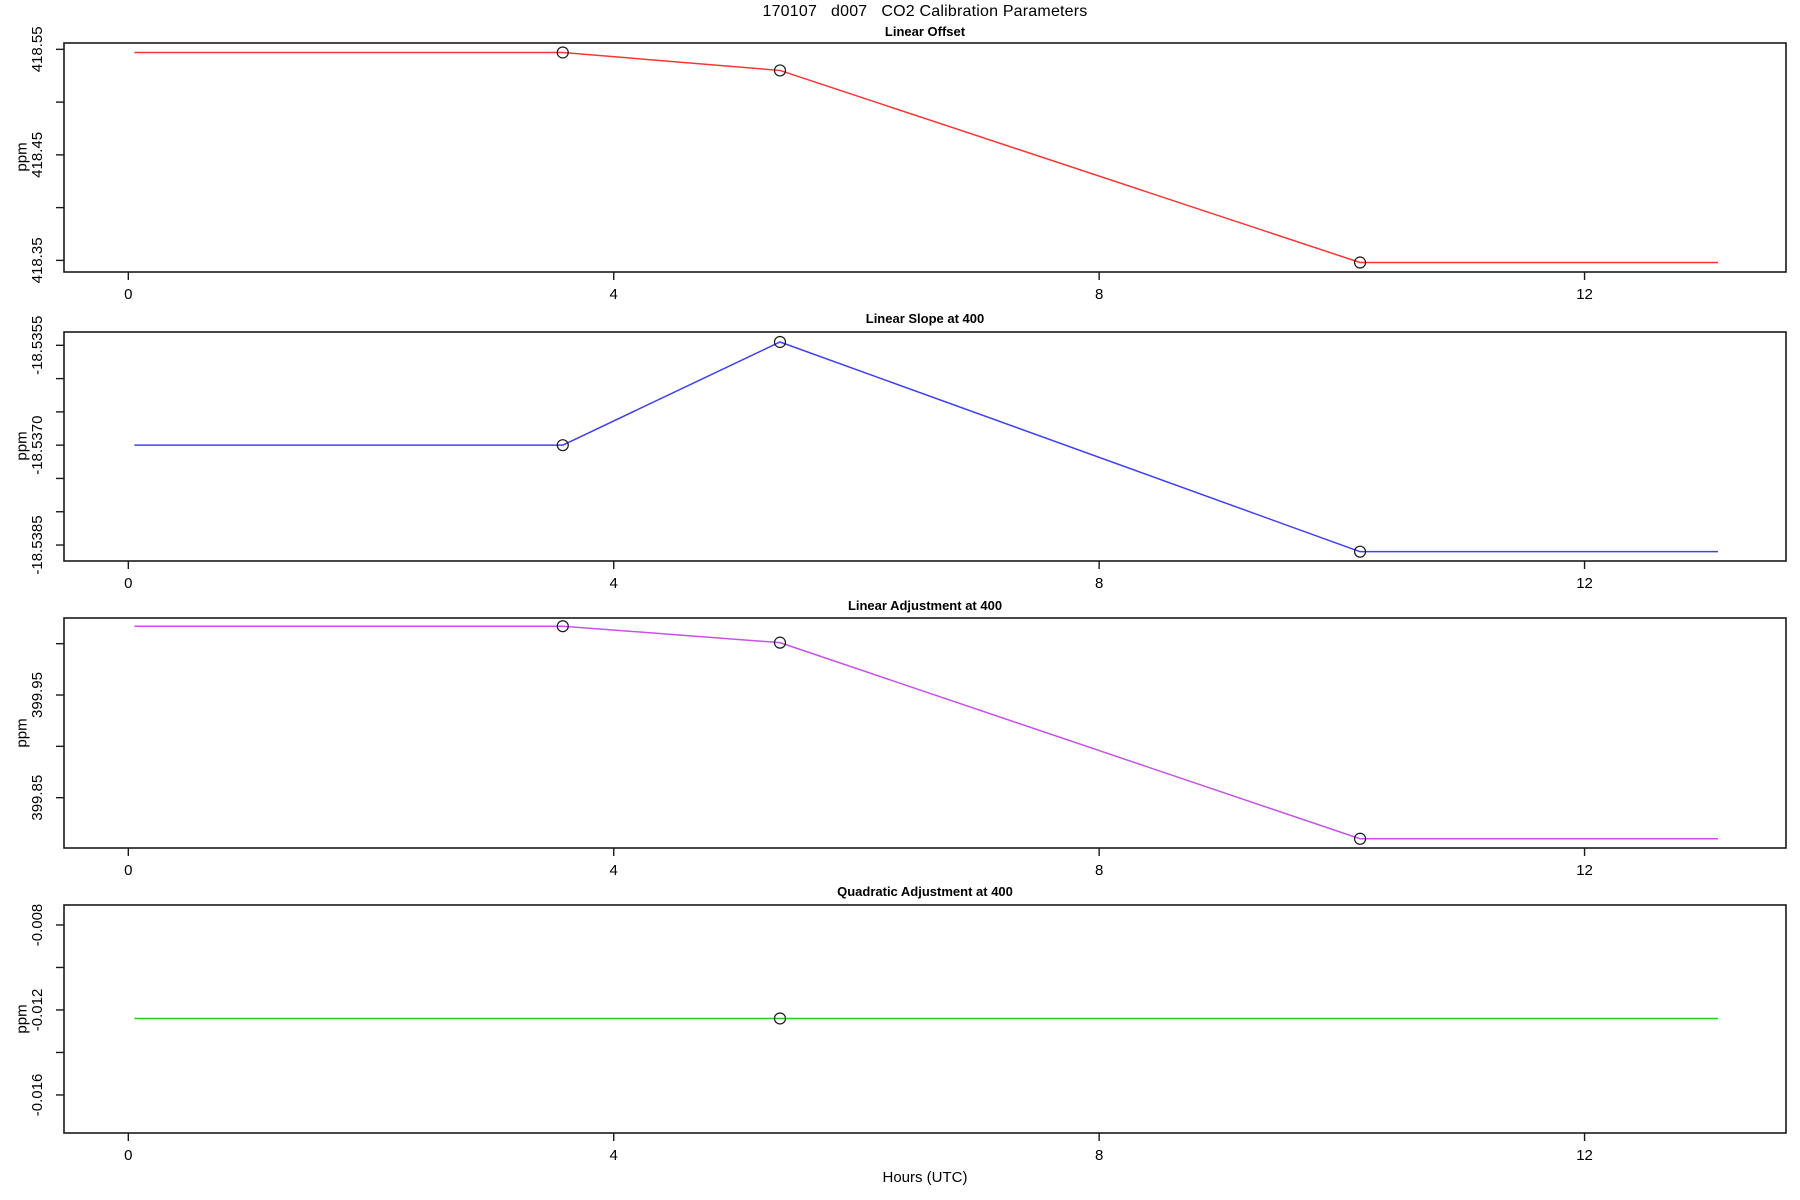 The width and height of the screenshot is (1800, 1200). I want to click on y-axis-tick-label: 418.35, so click(37, 260).